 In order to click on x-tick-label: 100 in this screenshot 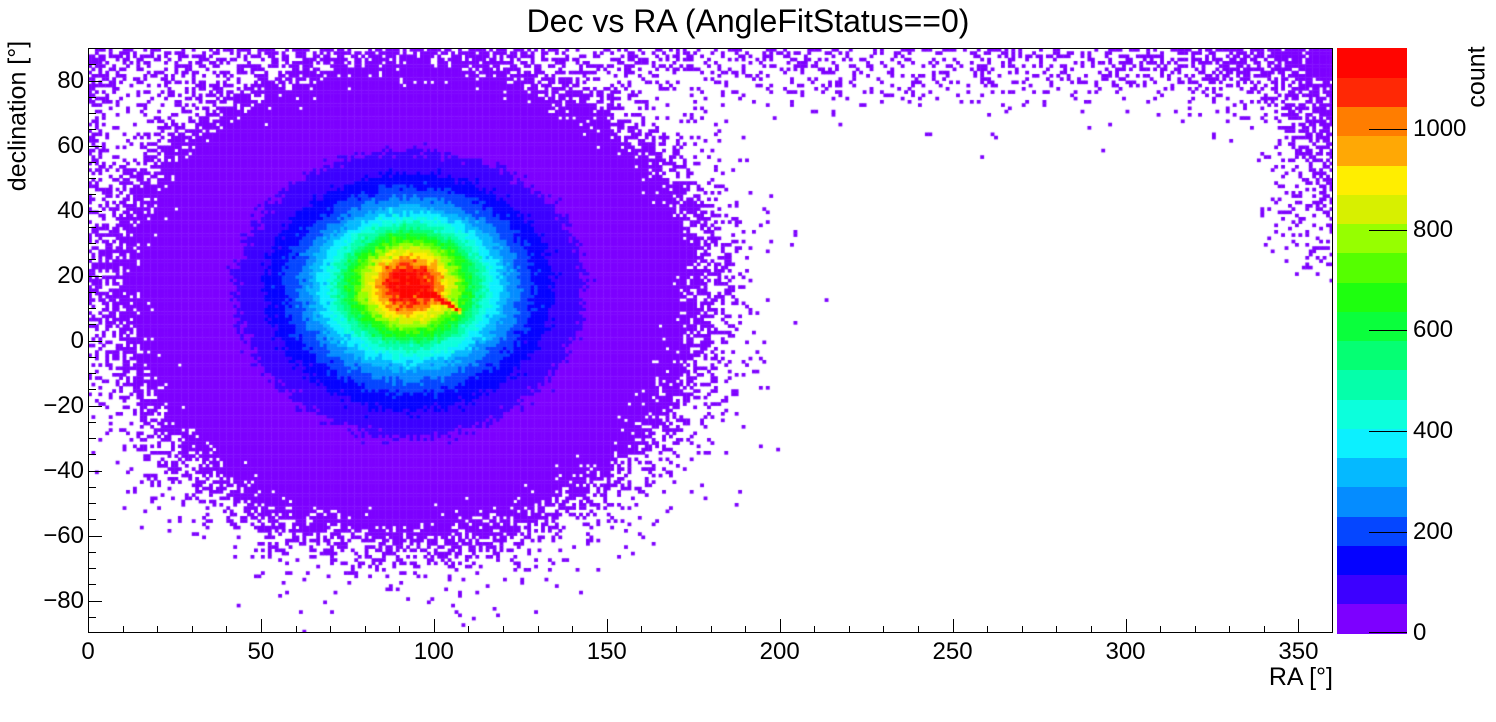, I will do `click(433, 651)`.